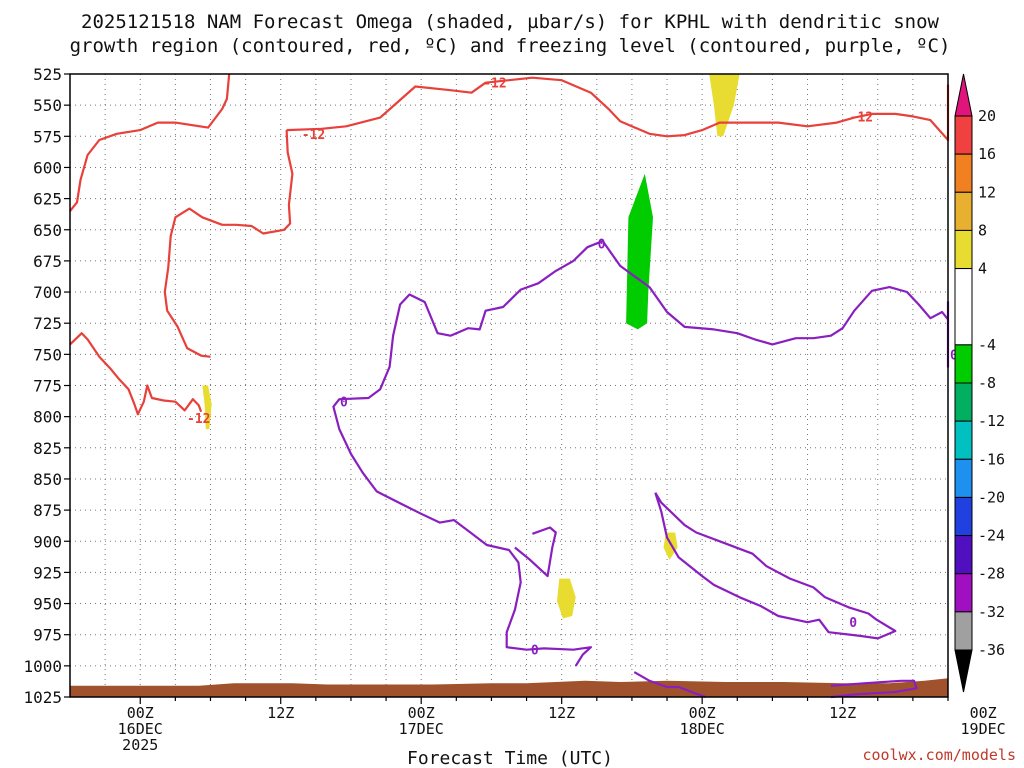 Image resolution: width=1024 pixels, height=768 pixels. I want to click on y-tick-label-975: 975, so click(47, 635).